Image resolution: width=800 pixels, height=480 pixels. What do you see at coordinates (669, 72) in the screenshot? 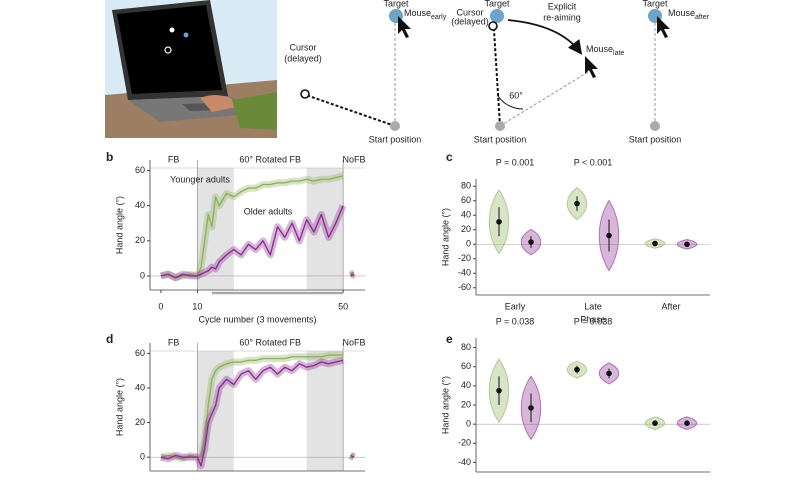
I see `diagram-after: Target Mouseafter Start position` at bounding box center [669, 72].